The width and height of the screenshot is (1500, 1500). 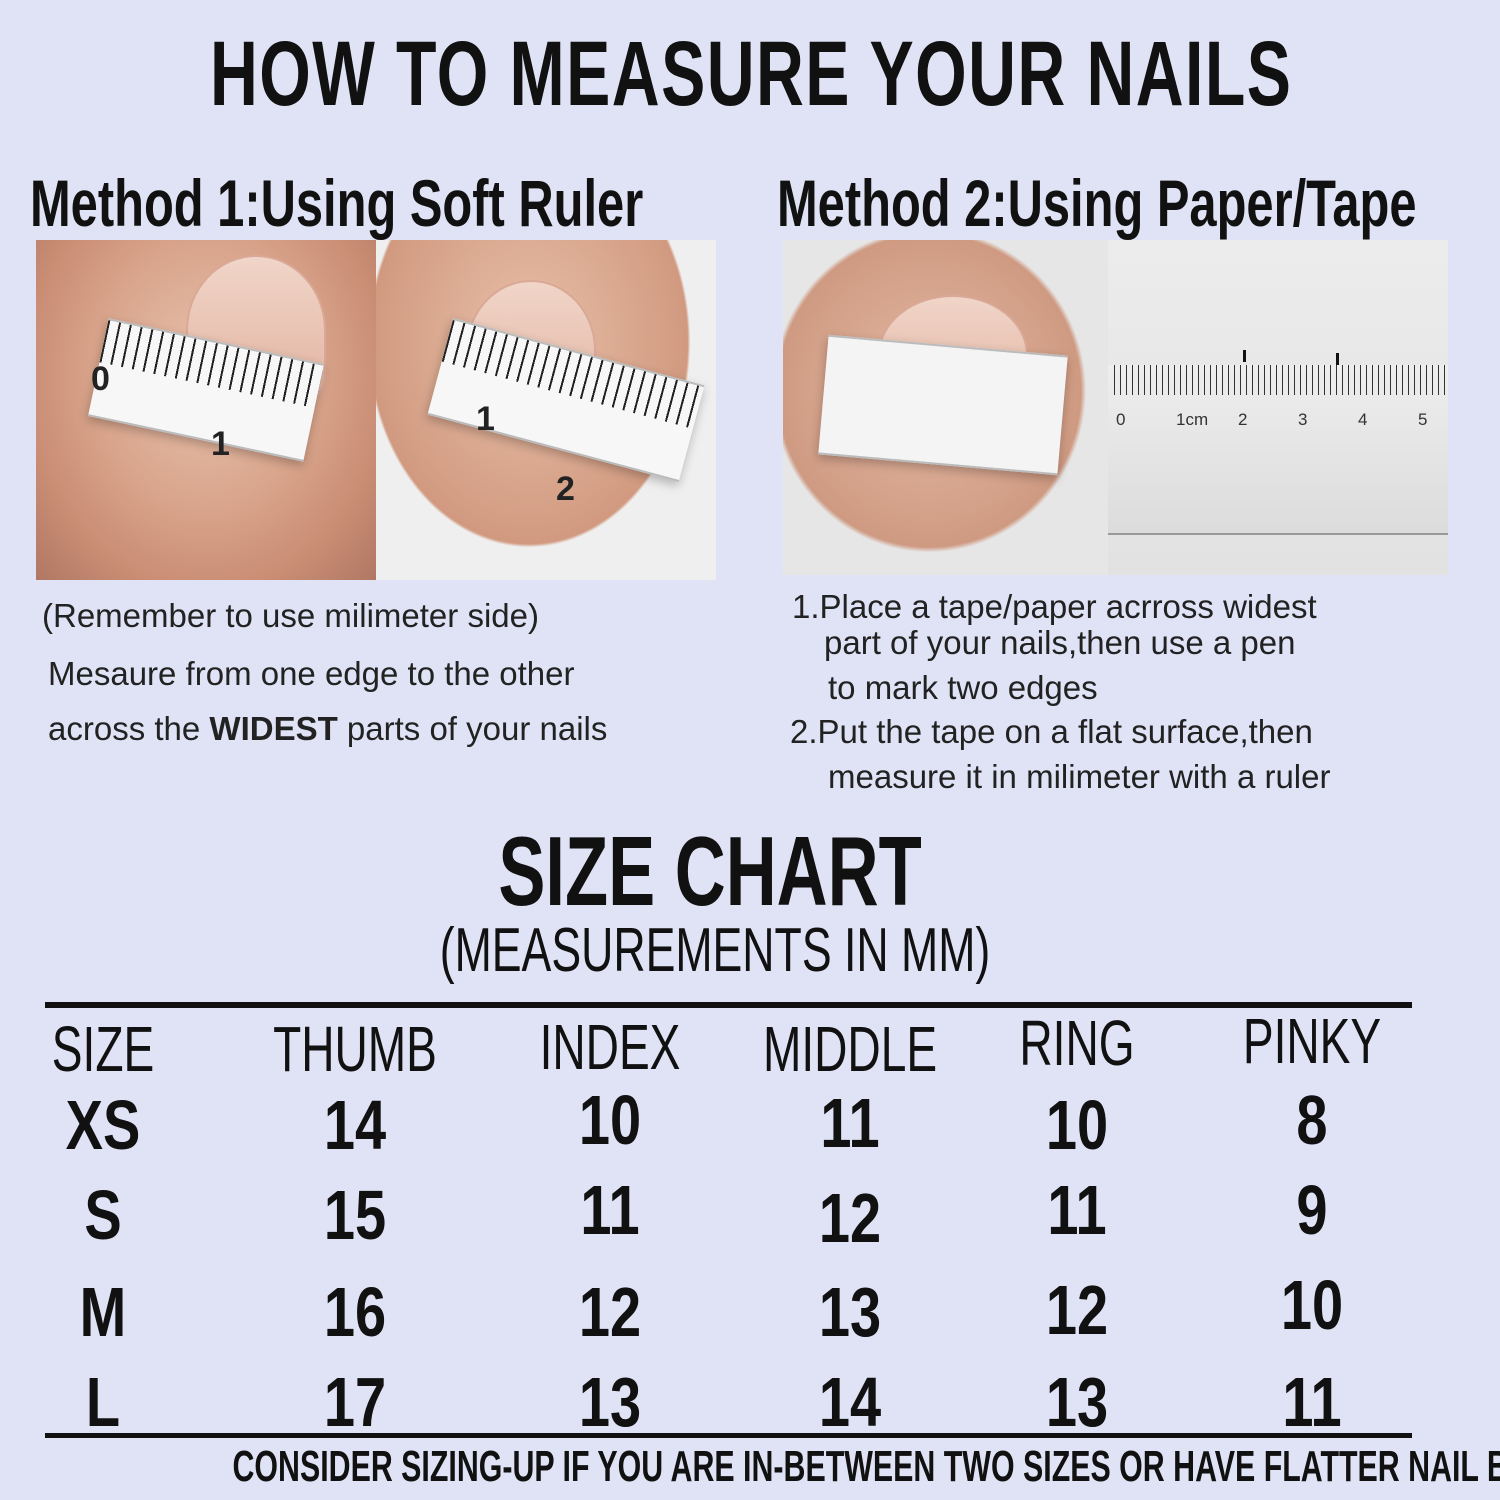 What do you see at coordinates (1312, 1120) in the screenshot?
I see `table-cell: 8` at bounding box center [1312, 1120].